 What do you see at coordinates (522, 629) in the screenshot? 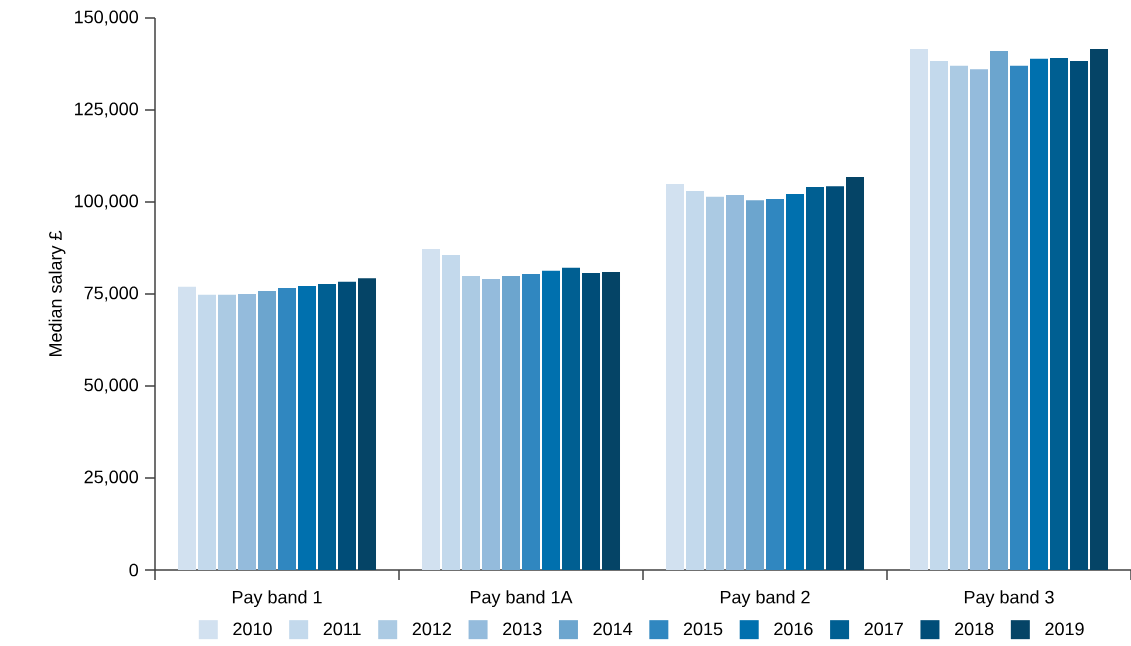
I see `legend-label: 2013` at bounding box center [522, 629].